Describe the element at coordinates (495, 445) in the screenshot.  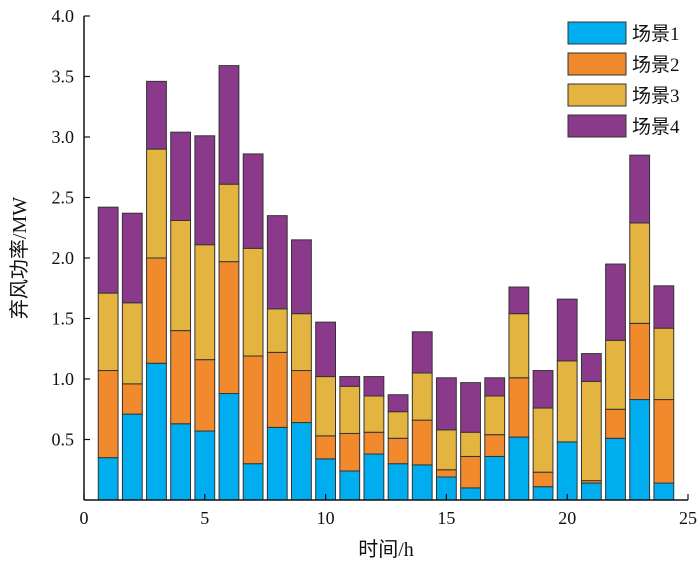
I see `bar-x17-series2` at that location.